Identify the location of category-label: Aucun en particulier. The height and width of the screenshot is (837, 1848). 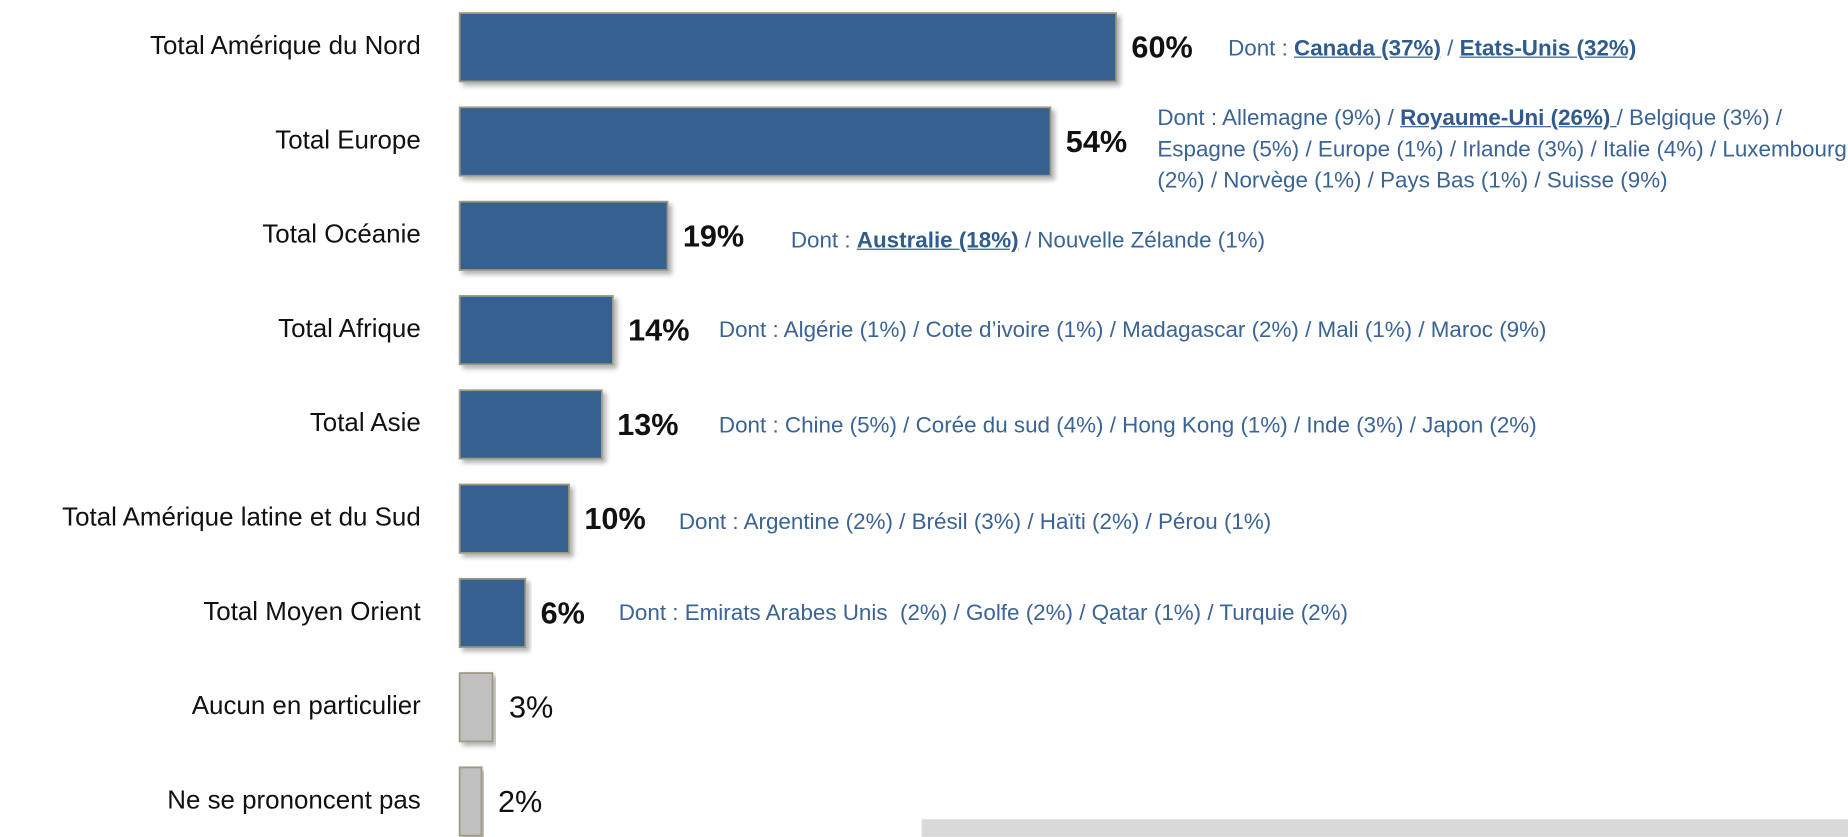
(306, 706).